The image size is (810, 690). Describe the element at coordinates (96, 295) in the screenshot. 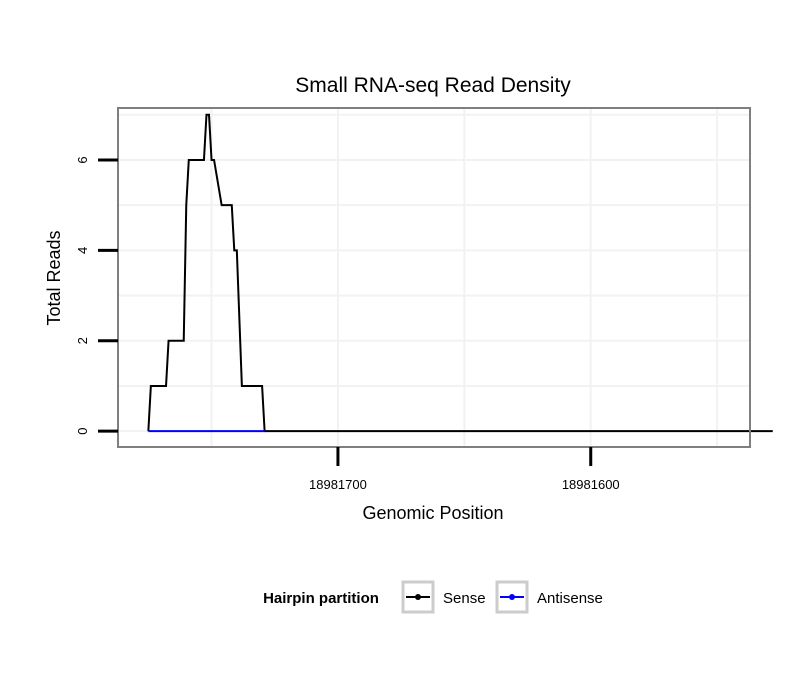

I see `y-axis: 0 2 4 6` at that location.